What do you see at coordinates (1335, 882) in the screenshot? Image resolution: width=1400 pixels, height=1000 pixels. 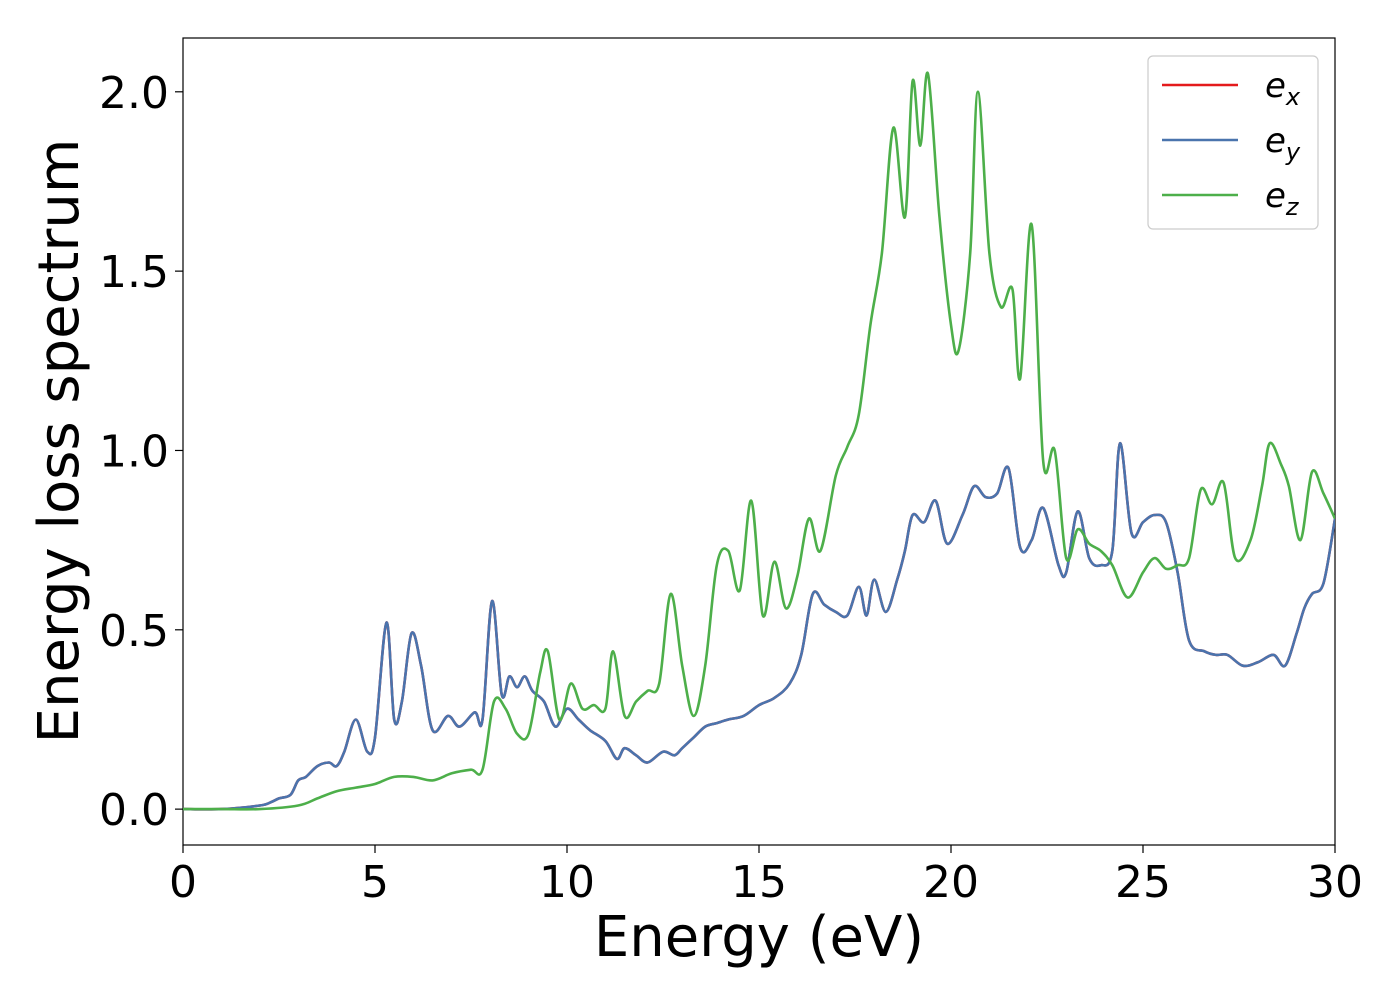 I see `x-tick-label: 30` at bounding box center [1335, 882].